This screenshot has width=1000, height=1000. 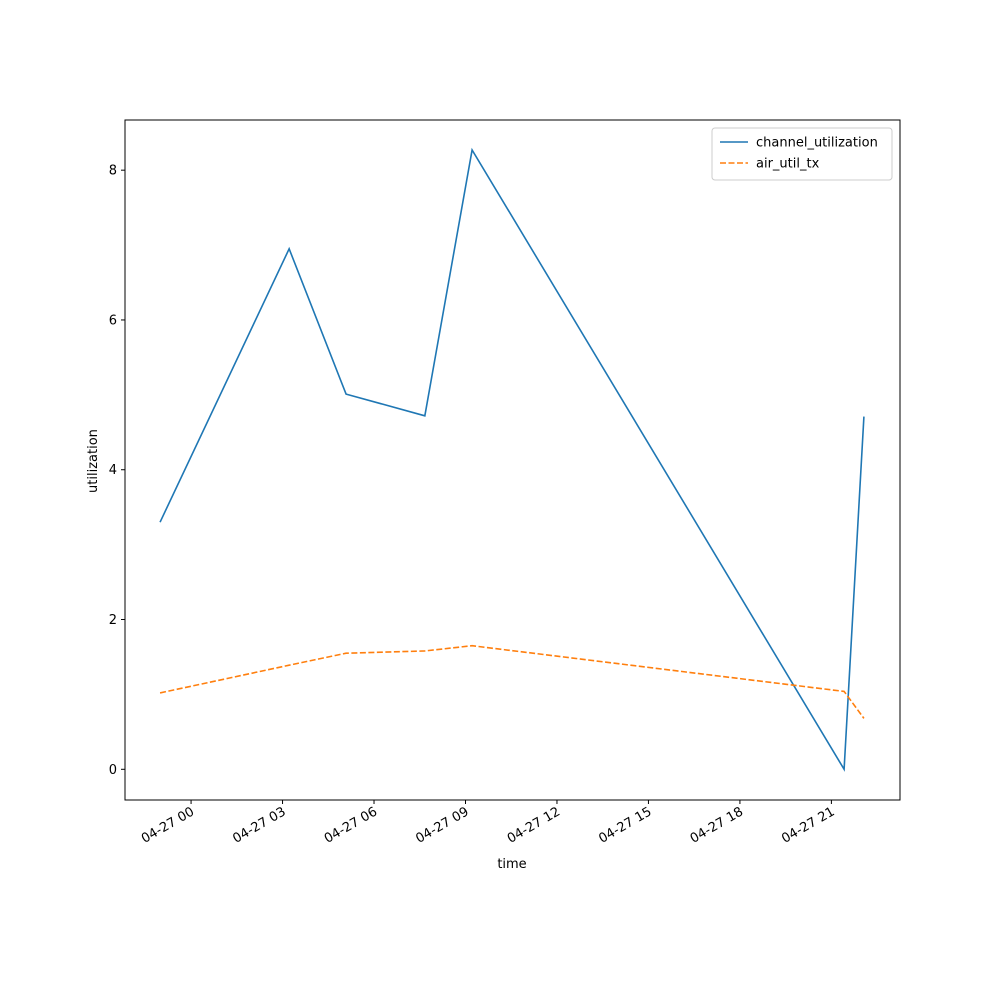 What do you see at coordinates (93, 461) in the screenshot?
I see `y-axis-label: utilization` at bounding box center [93, 461].